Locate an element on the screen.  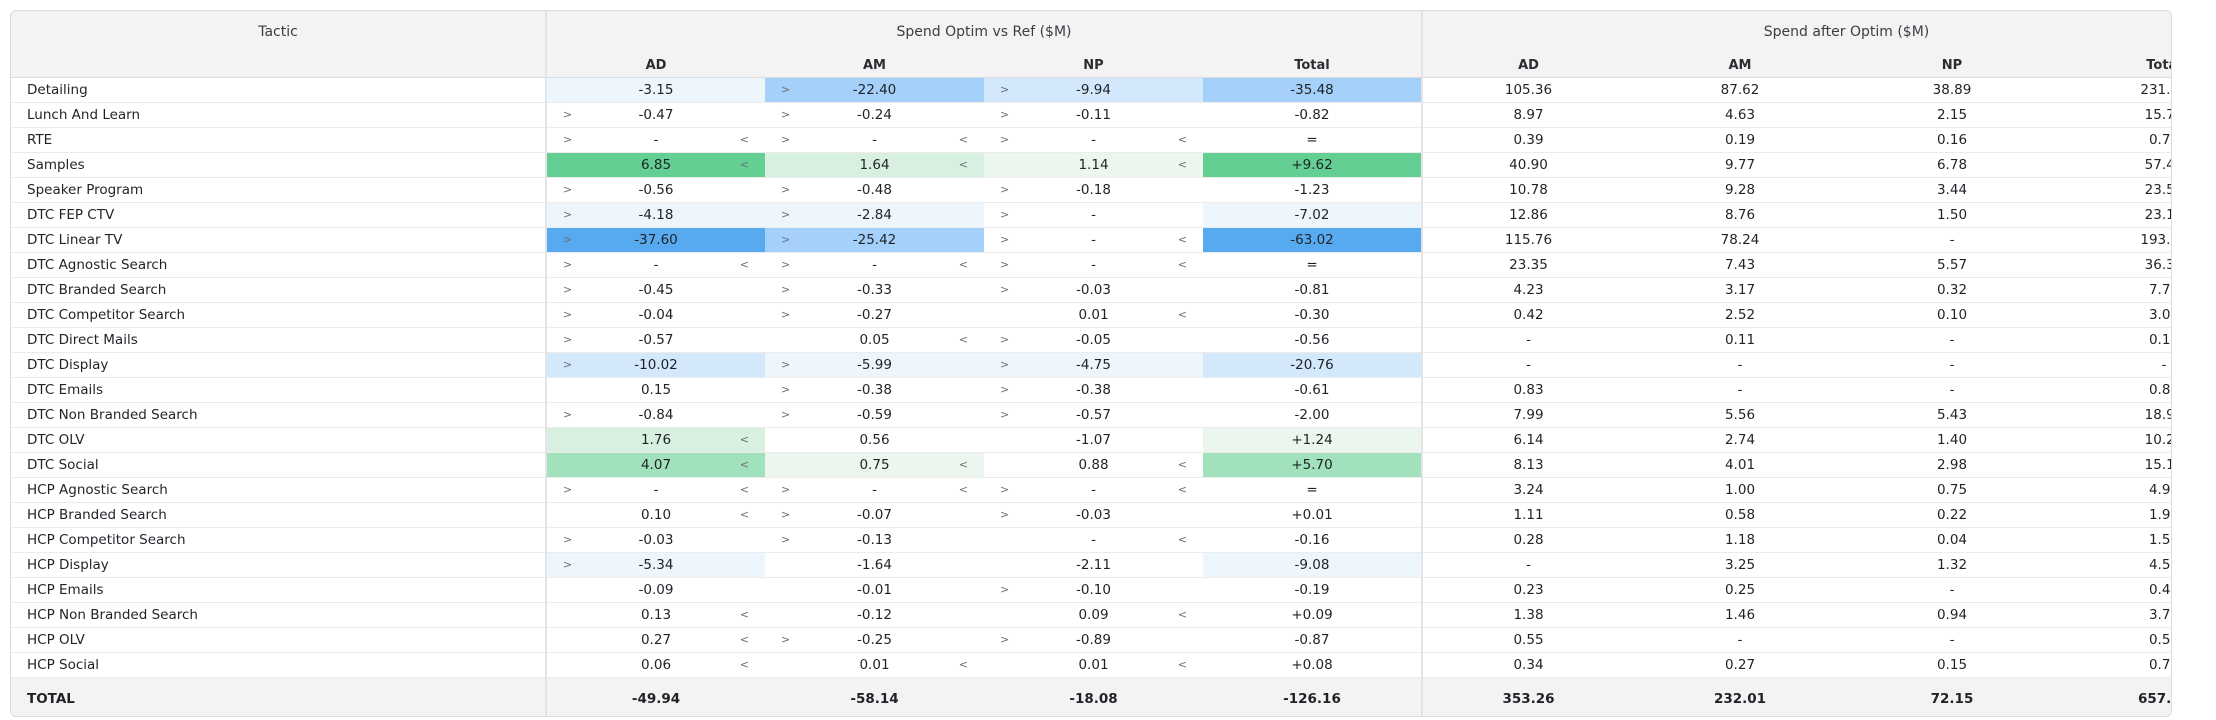
optim-cell-np: > - is located at coordinates (1093, 215).